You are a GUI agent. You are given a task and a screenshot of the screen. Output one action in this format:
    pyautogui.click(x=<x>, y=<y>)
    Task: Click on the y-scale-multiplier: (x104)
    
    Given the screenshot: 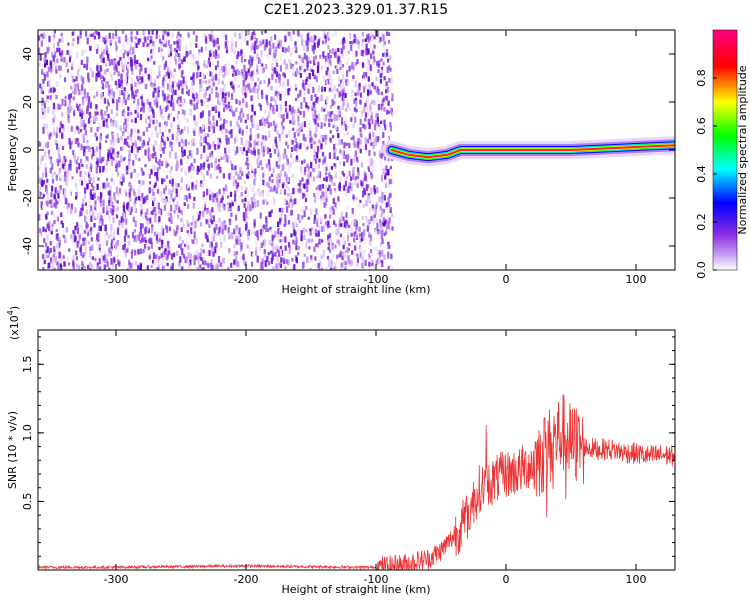 What is the action you would take?
    pyautogui.click(x=13, y=323)
    